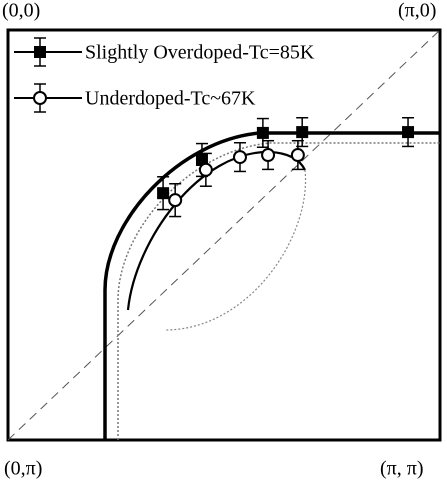  What do you see at coordinates (170, 99) in the screenshot?
I see `legend-label: Underdoped-Tc~67K` at bounding box center [170, 99].